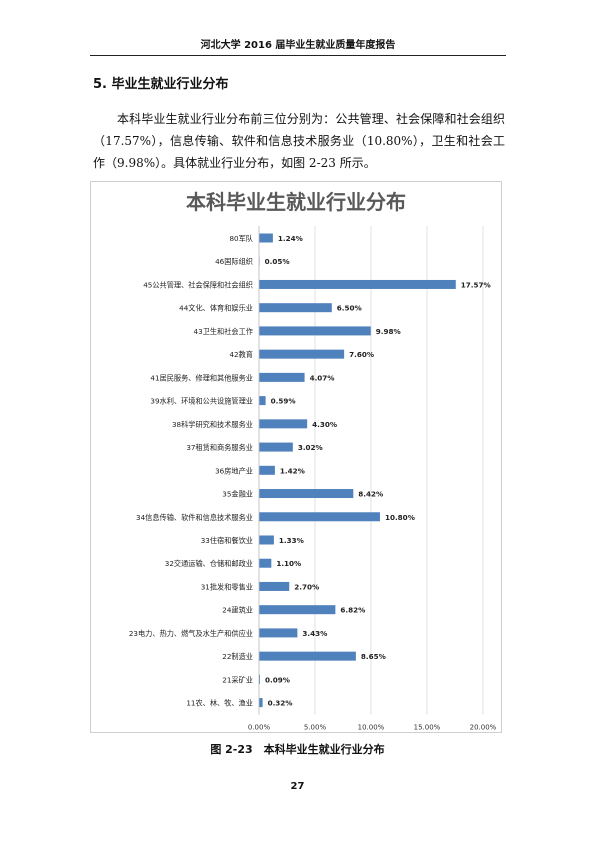 The height and width of the screenshot is (842, 595). What do you see at coordinates (237, 494) in the screenshot?
I see `category-label: 35金融业` at bounding box center [237, 494].